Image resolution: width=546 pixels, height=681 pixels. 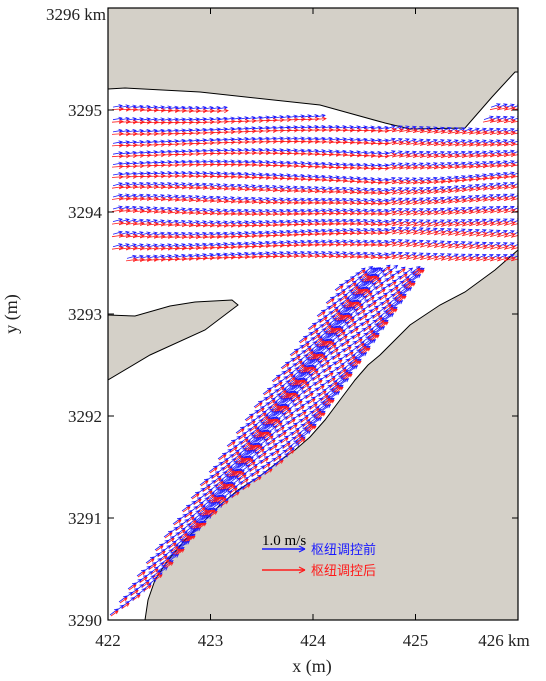 I want to click on x-tick-label: 424, so click(x=313, y=640).